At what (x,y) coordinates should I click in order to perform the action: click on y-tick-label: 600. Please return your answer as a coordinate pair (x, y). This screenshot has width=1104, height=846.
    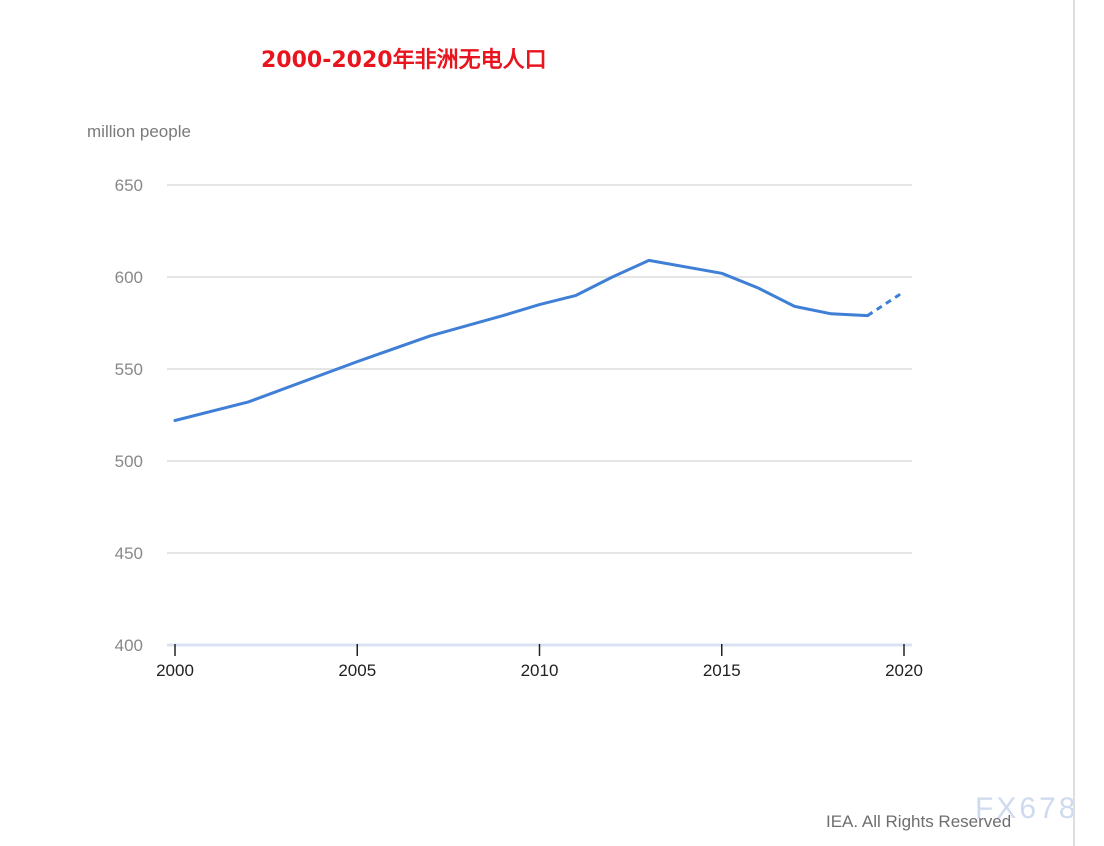
    Looking at the image, I should click on (129, 277).